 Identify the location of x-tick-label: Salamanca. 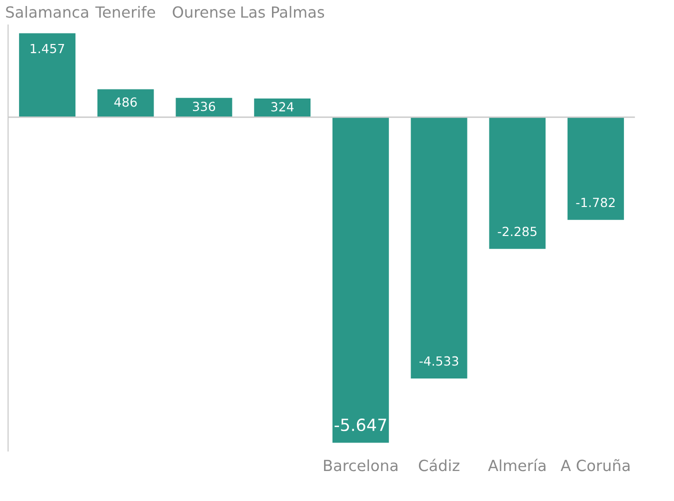
(47, 12).